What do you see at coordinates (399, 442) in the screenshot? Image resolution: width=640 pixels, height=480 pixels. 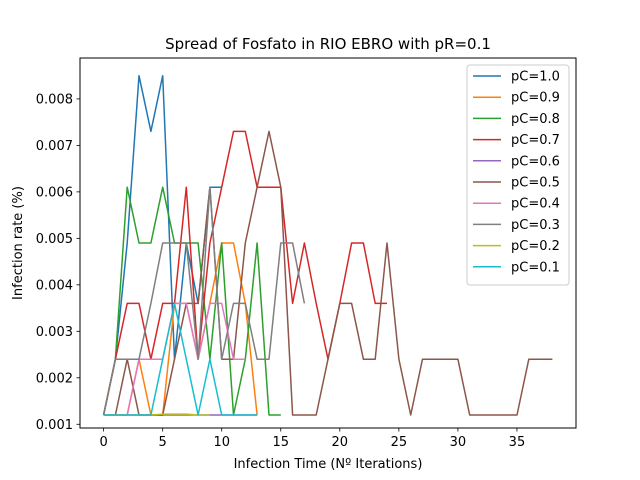 I see `x-tick-label: 25` at bounding box center [399, 442].